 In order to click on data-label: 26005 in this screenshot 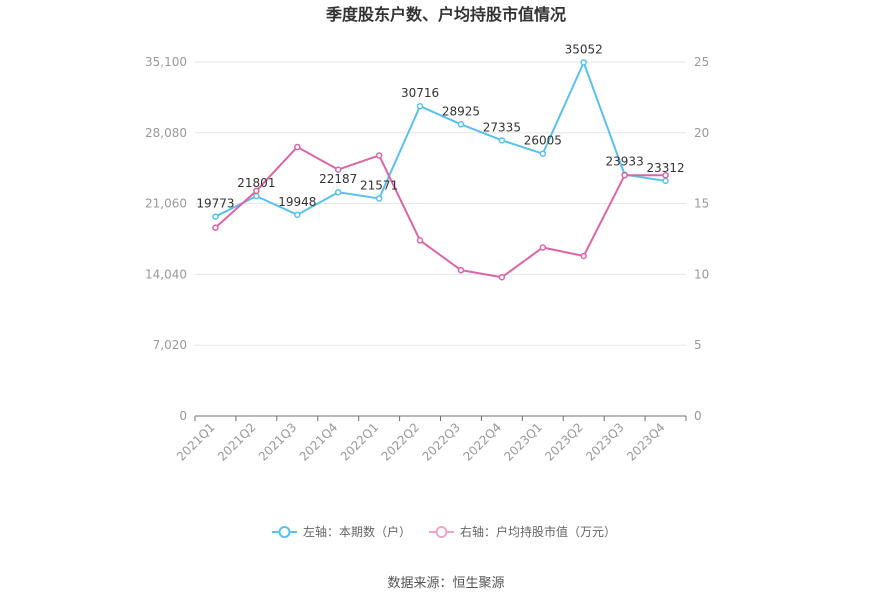, I will do `click(543, 141)`.